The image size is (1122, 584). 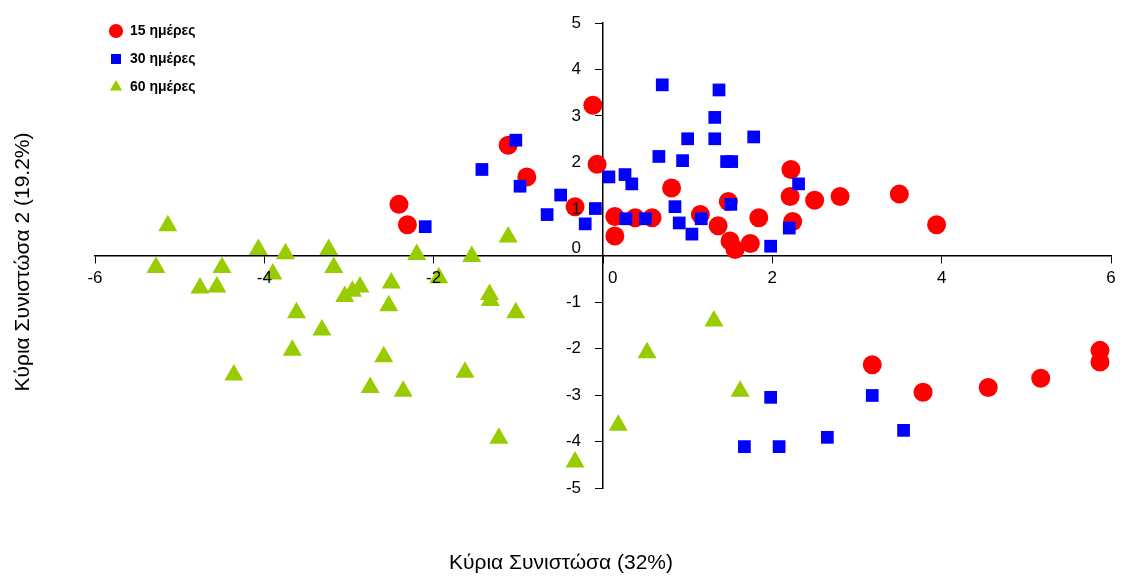 I want to click on y-tick-label: 0, so click(x=576, y=248).